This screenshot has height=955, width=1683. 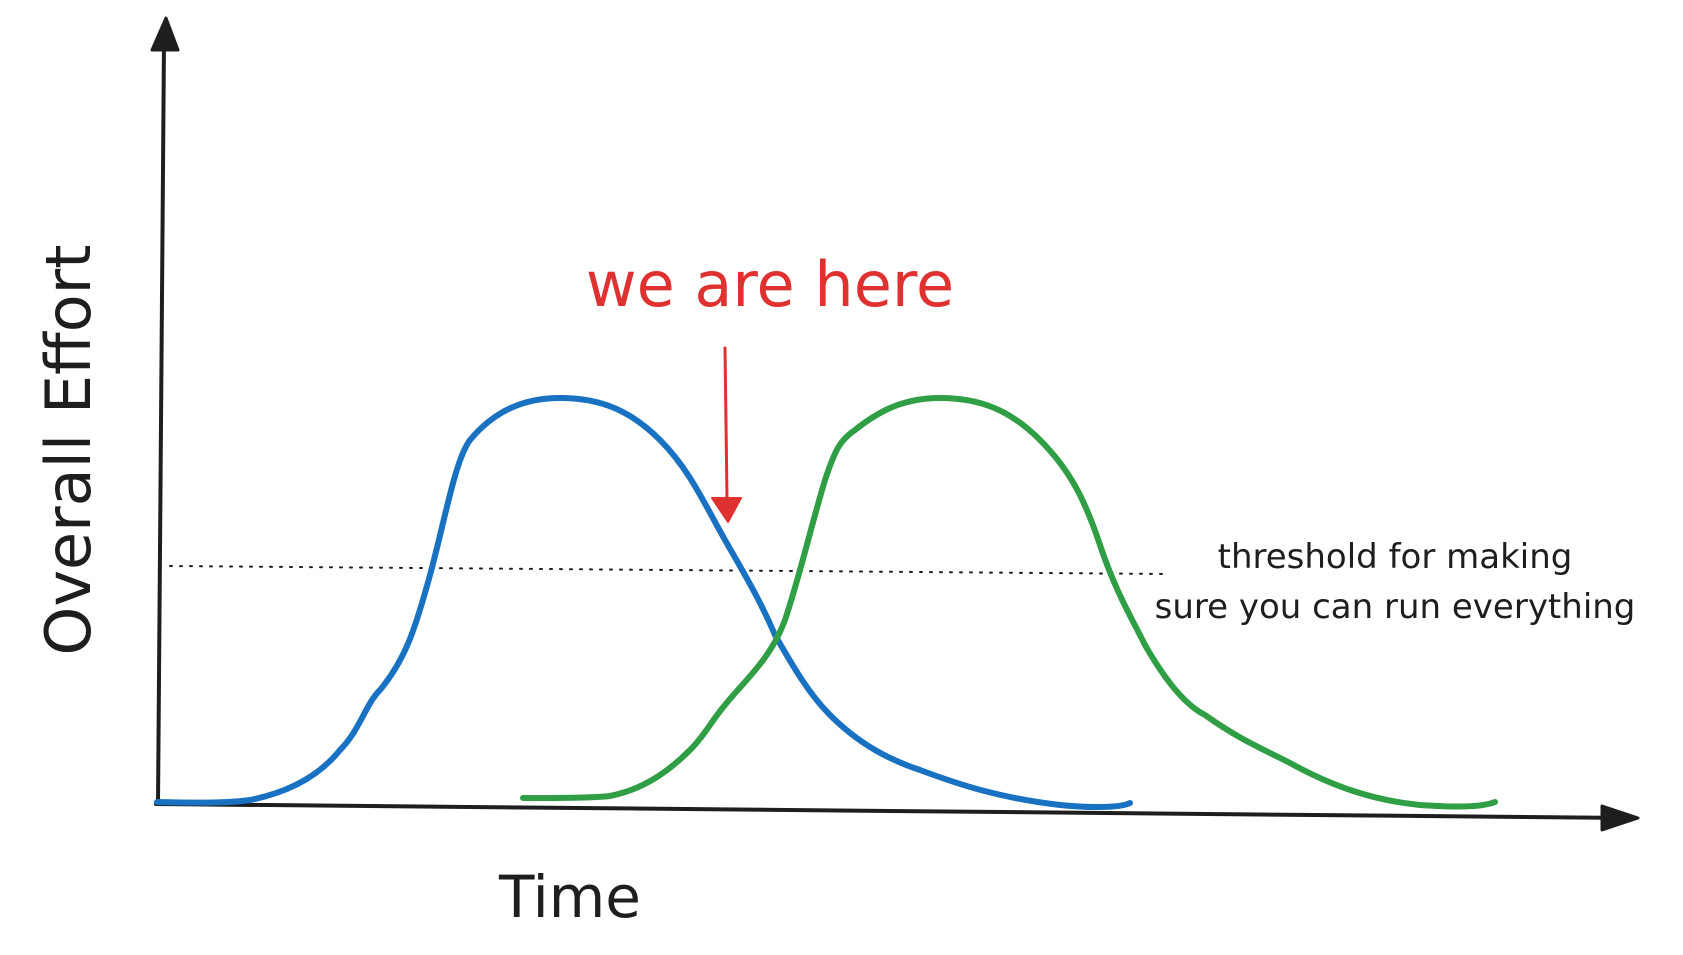 What do you see at coordinates (1620, 818) in the screenshot?
I see `arrow-right-icon` at bounding box center [1620, 818].